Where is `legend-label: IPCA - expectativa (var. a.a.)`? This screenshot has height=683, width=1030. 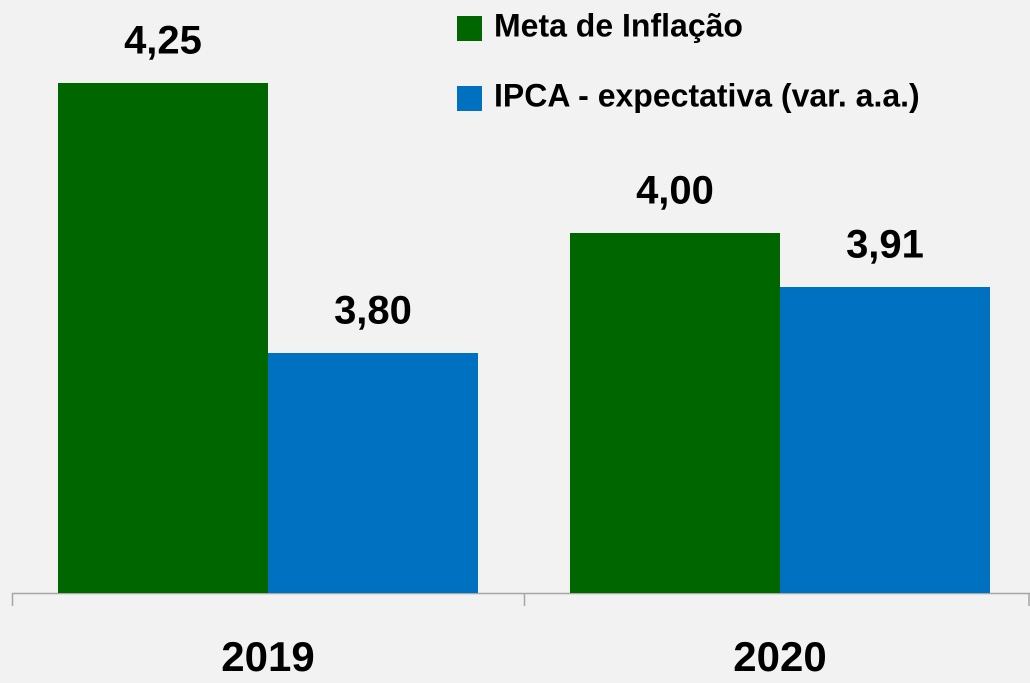
legend-label: IPCA - expectativa (var. a.a.) is located at coordinates (707, 95).